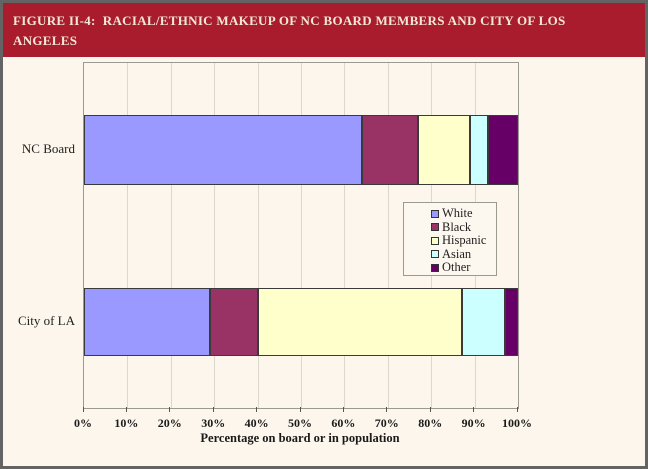 This screenshot has width=648, height=469. What do you see at coordinates (343, 423) in the screenshot?
I see `x-tick-label: 60%` at bounding box center [343, 423].